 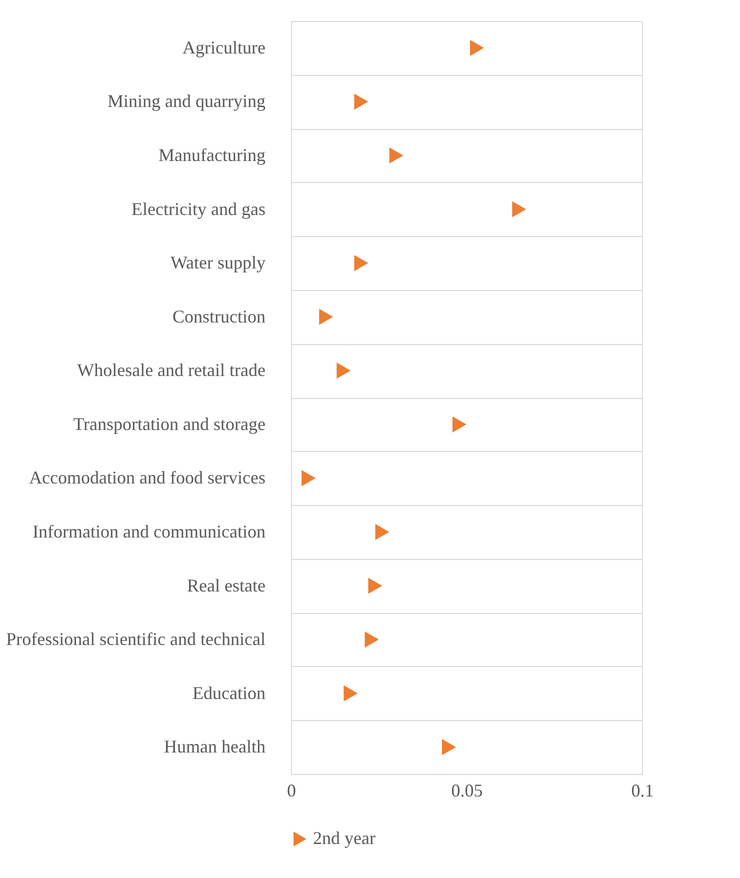 What do you see at coordinates (199, 208) in the screenshot?
I see `y-tick-label: Electricity and gas` at bounding box center [199, 208].